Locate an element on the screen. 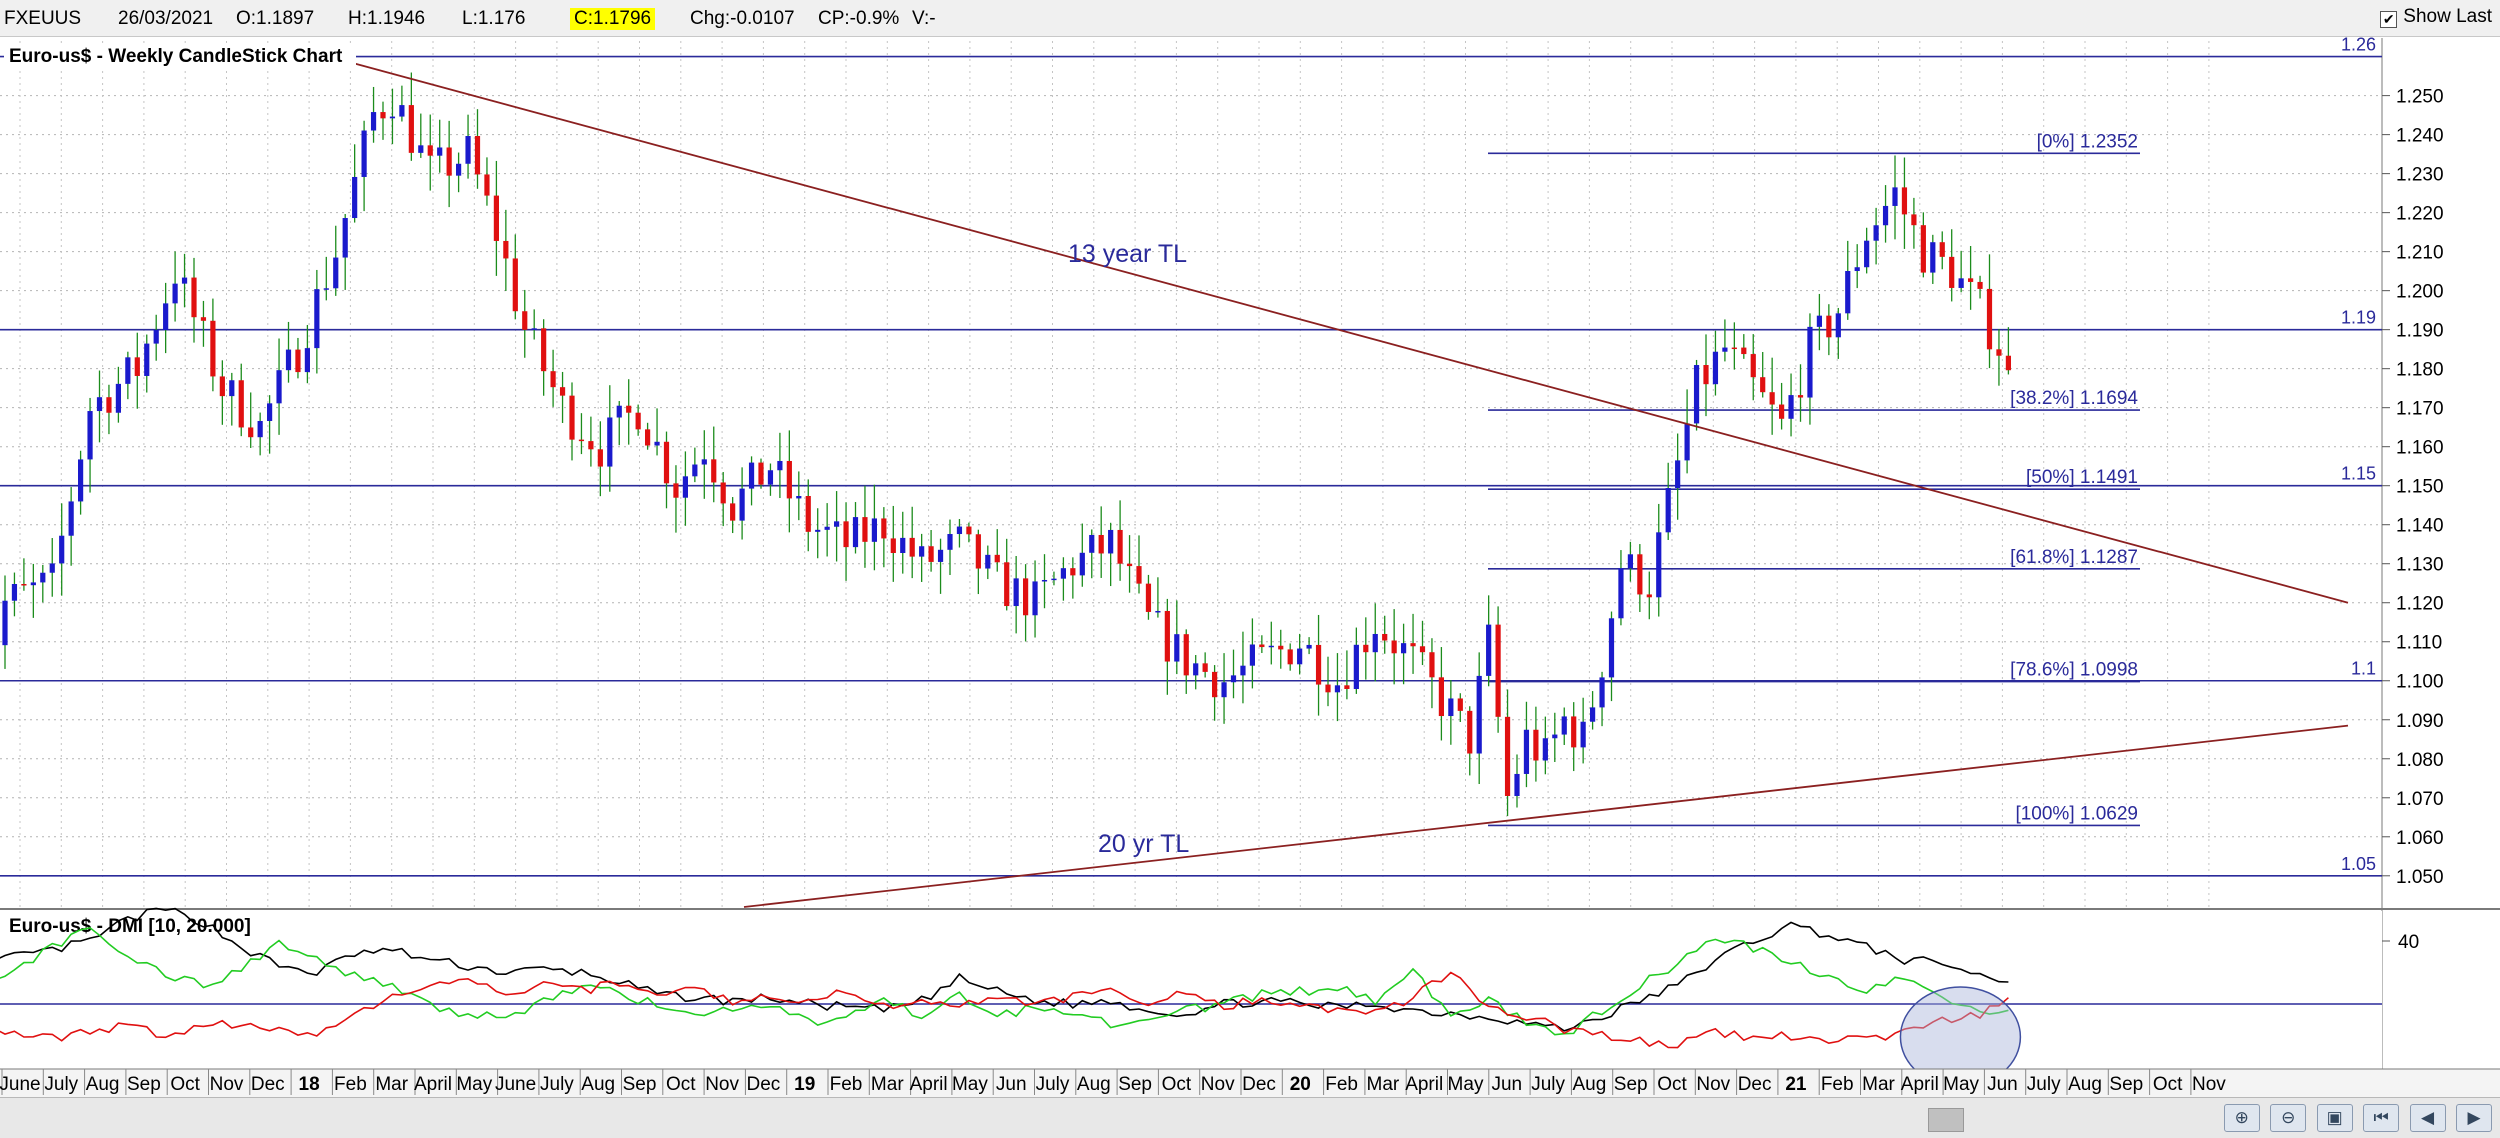  zoom-out-button: ⊖ is located at coordinates (2288, 1118).